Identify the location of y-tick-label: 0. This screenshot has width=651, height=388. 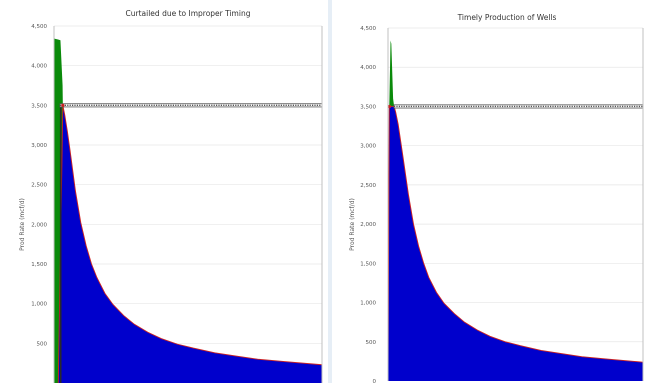
(375, 381).